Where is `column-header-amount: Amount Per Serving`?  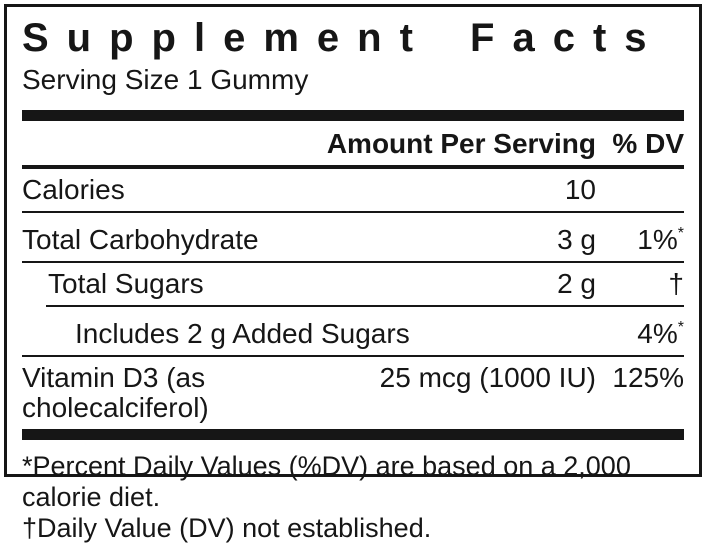 column-header-amount: Amount Per Serving is located at coordinates (461, 143).